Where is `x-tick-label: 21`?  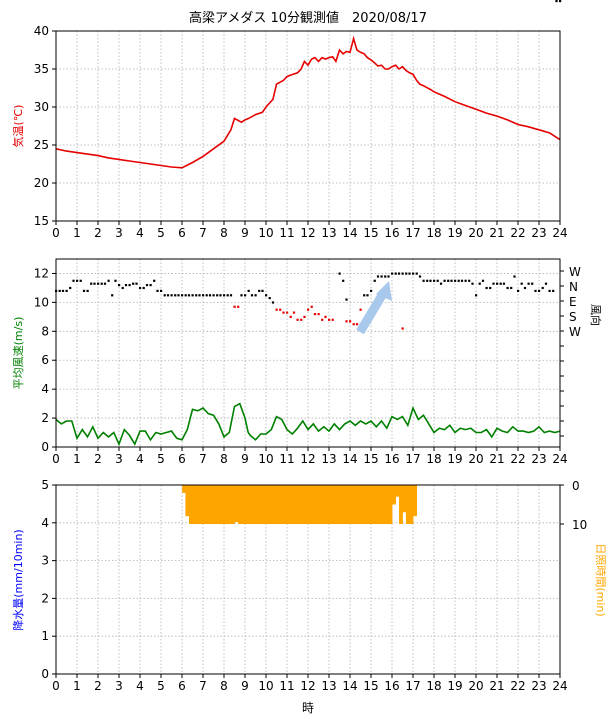 x-tick-label: 21 is located at coordinates (496, 686).